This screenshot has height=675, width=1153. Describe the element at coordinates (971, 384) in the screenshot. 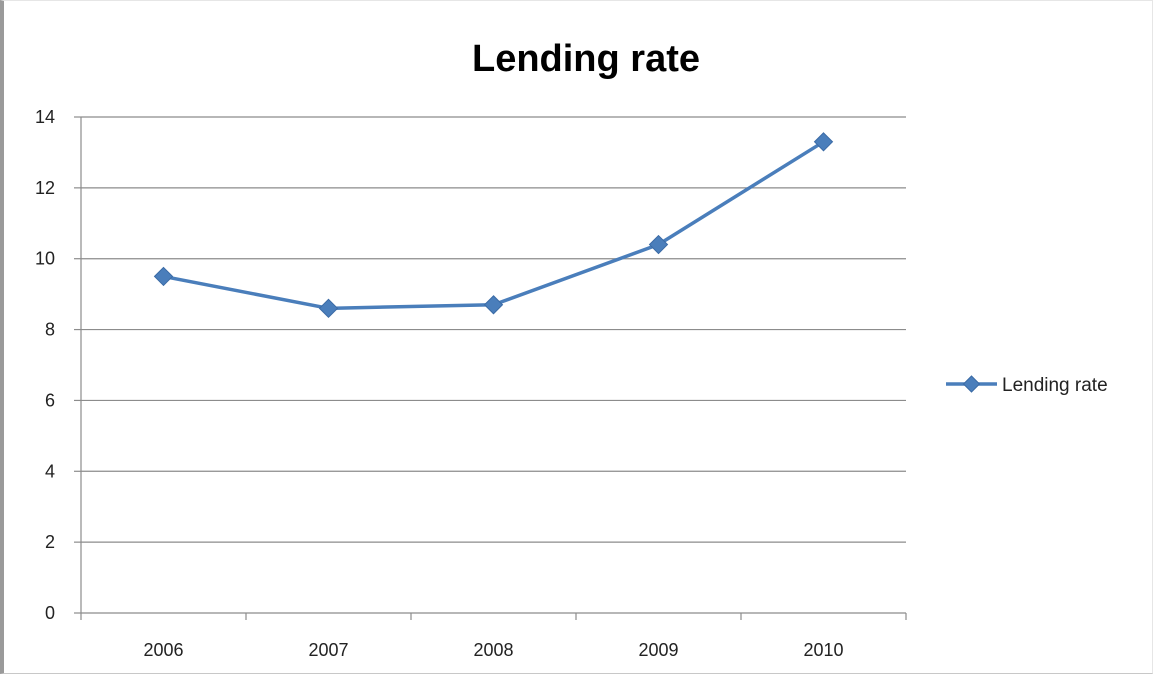

I see `legend-marker` at that location.